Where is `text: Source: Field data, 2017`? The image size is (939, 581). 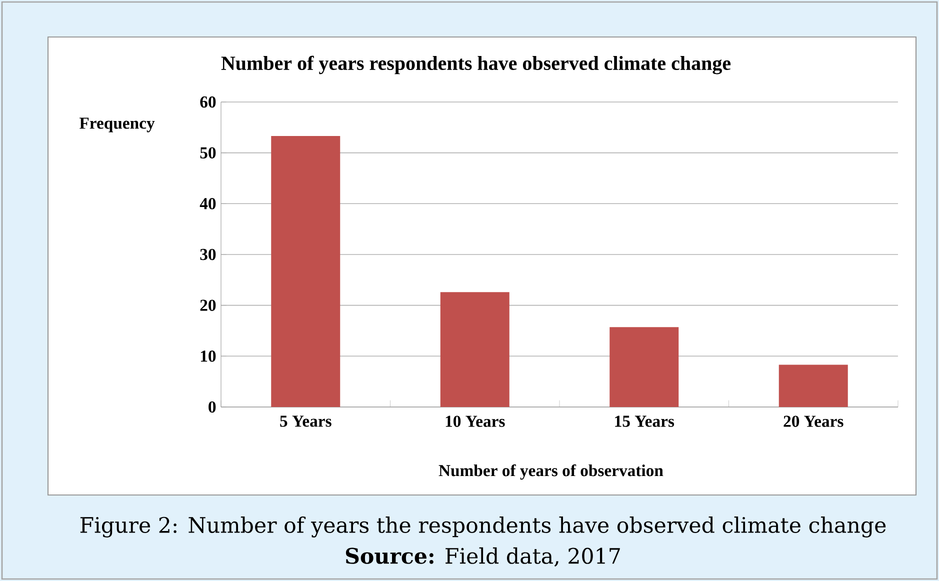 text: Source: Field data, 2017 is located at coordinates (483, 557).